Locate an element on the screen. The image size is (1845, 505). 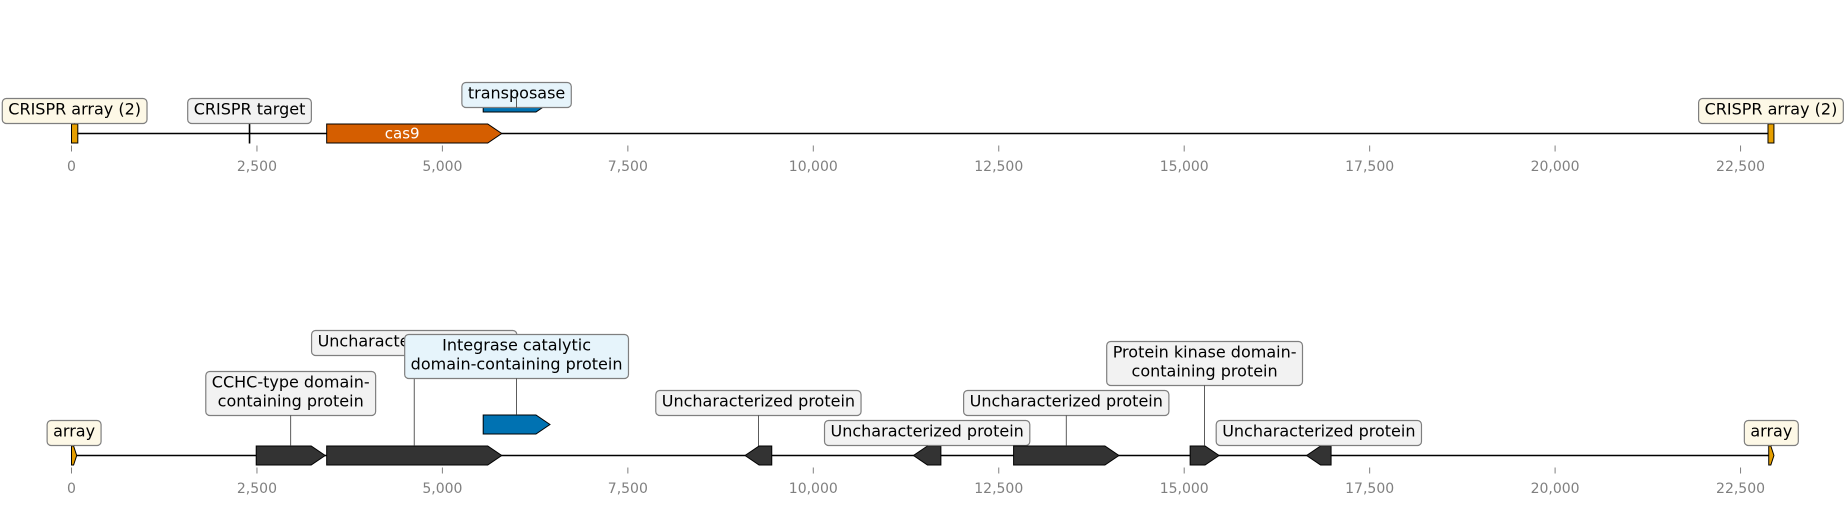
uncharacterized-protein-2: Uncharacterized protein is located at coordinates (758, 427).